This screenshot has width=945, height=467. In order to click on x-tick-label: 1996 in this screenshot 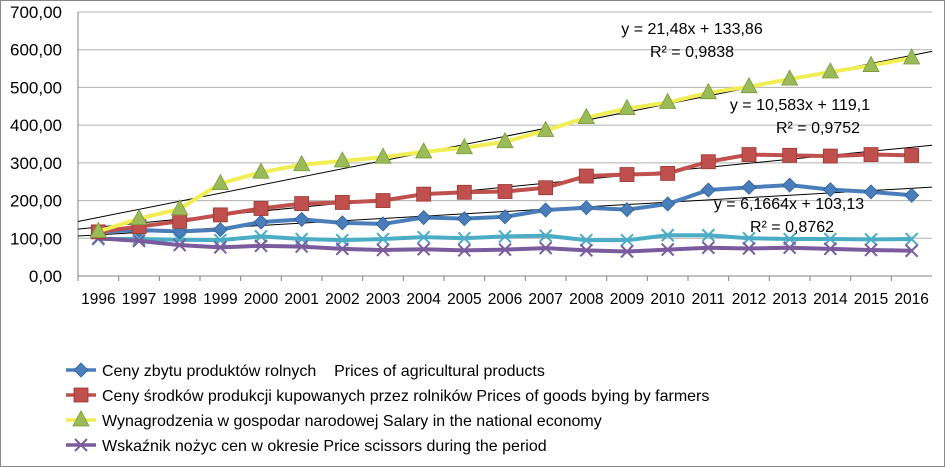, I will do `click(98, 299)`.